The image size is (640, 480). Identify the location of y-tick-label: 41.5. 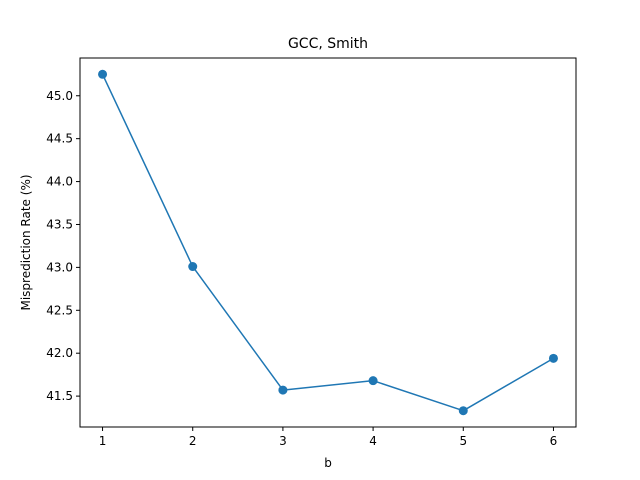
(59, 396).